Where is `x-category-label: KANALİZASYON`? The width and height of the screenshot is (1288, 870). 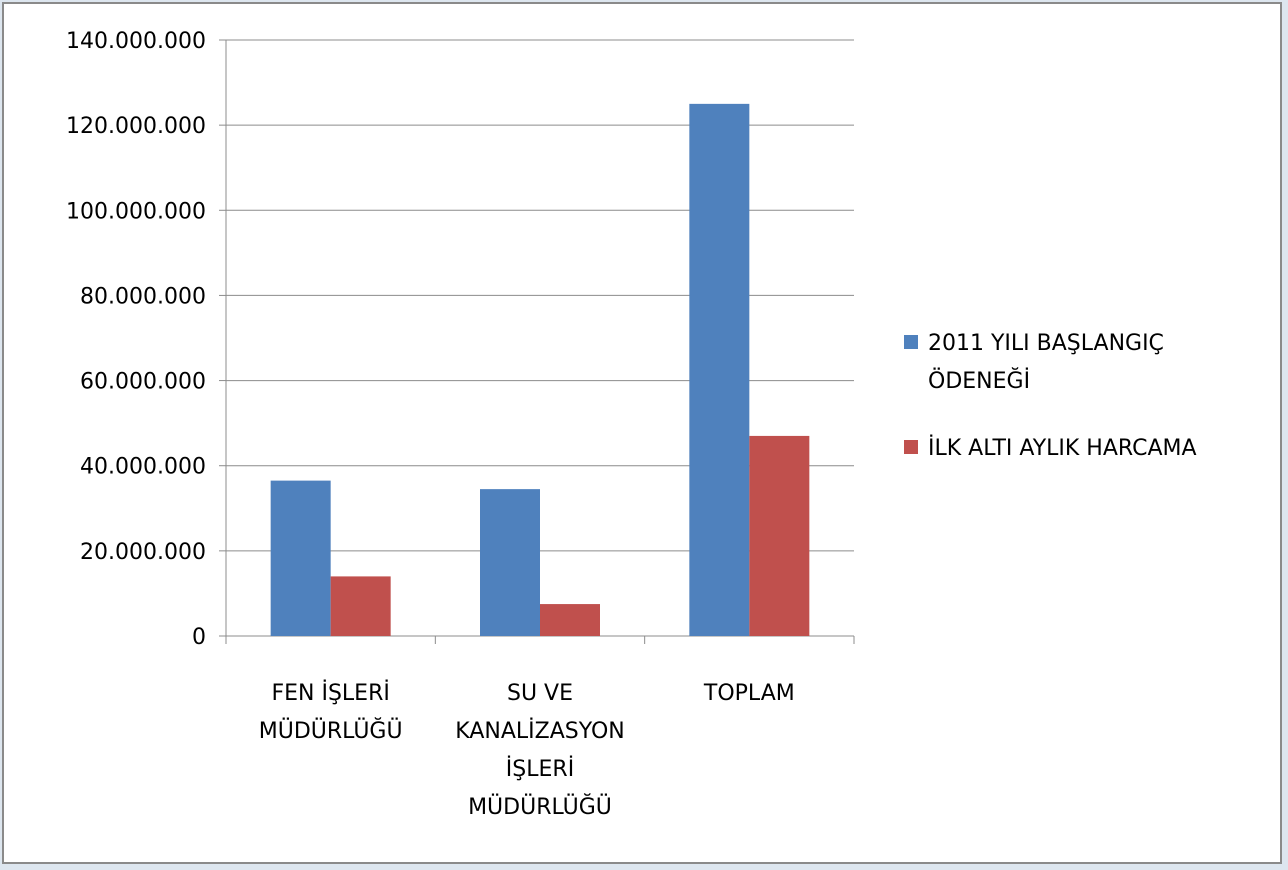 x-category-label: KANALİZASYON is located at coordinates (539, 731).